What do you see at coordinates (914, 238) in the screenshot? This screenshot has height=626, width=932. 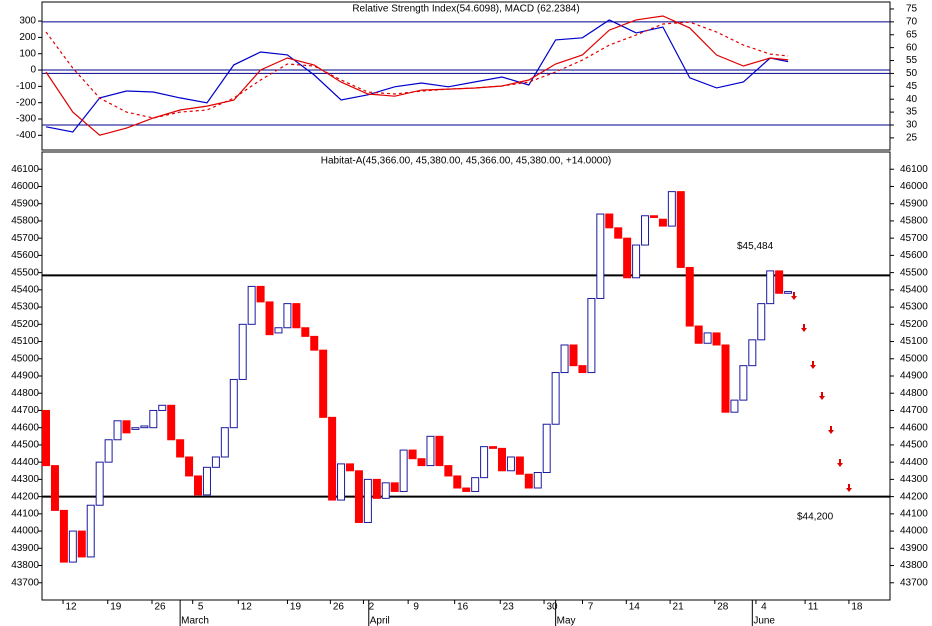 I see `y-tick-label-right: 45700` at bounding box center [914, 238].